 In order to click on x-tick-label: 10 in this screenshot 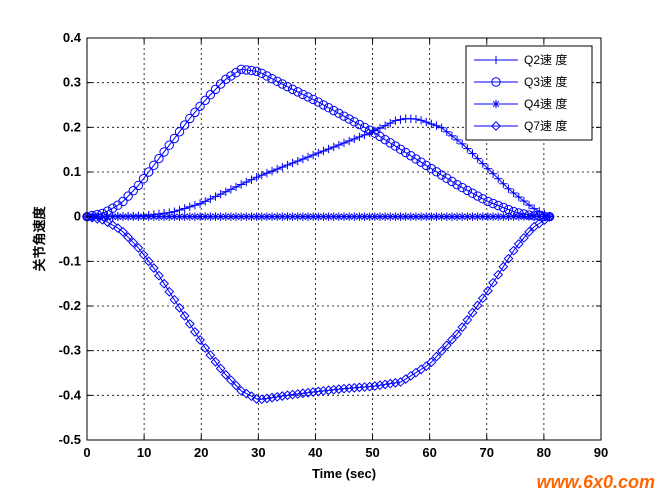, I will do `click(144, 452)`.